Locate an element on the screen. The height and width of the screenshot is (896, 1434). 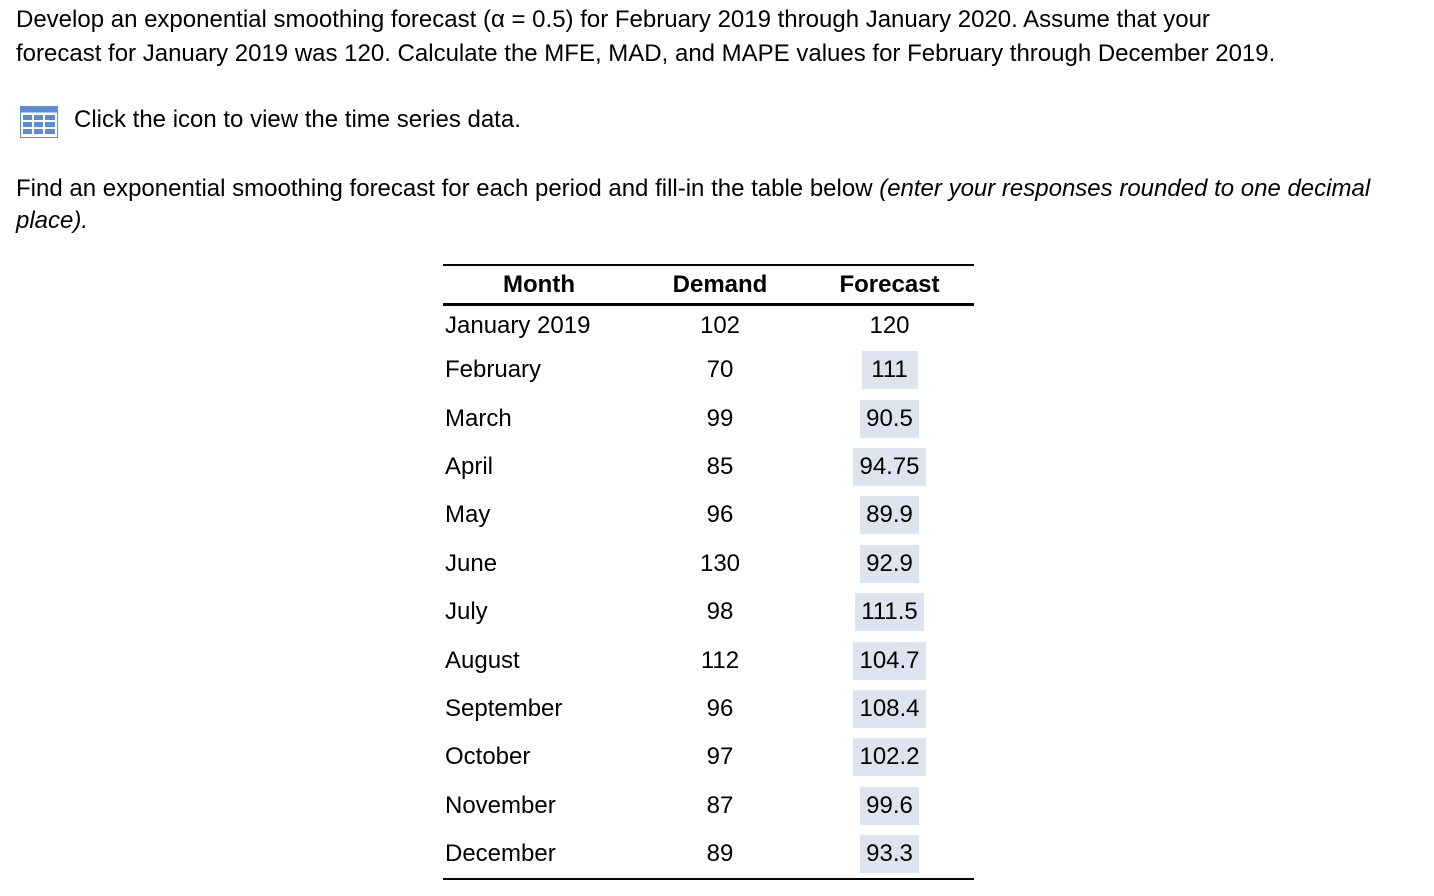
forecast-input: 108.4 is located at coordinates (889, 708).